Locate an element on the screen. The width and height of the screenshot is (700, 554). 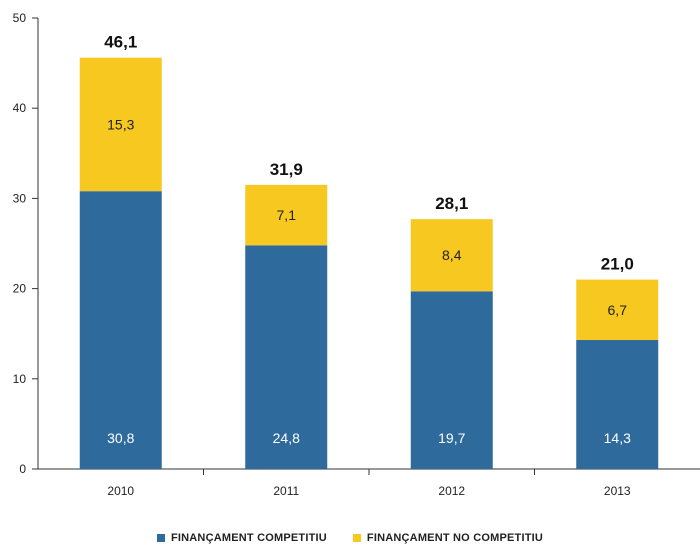
total-label: 21,0 is located at coordinates (617, 264).